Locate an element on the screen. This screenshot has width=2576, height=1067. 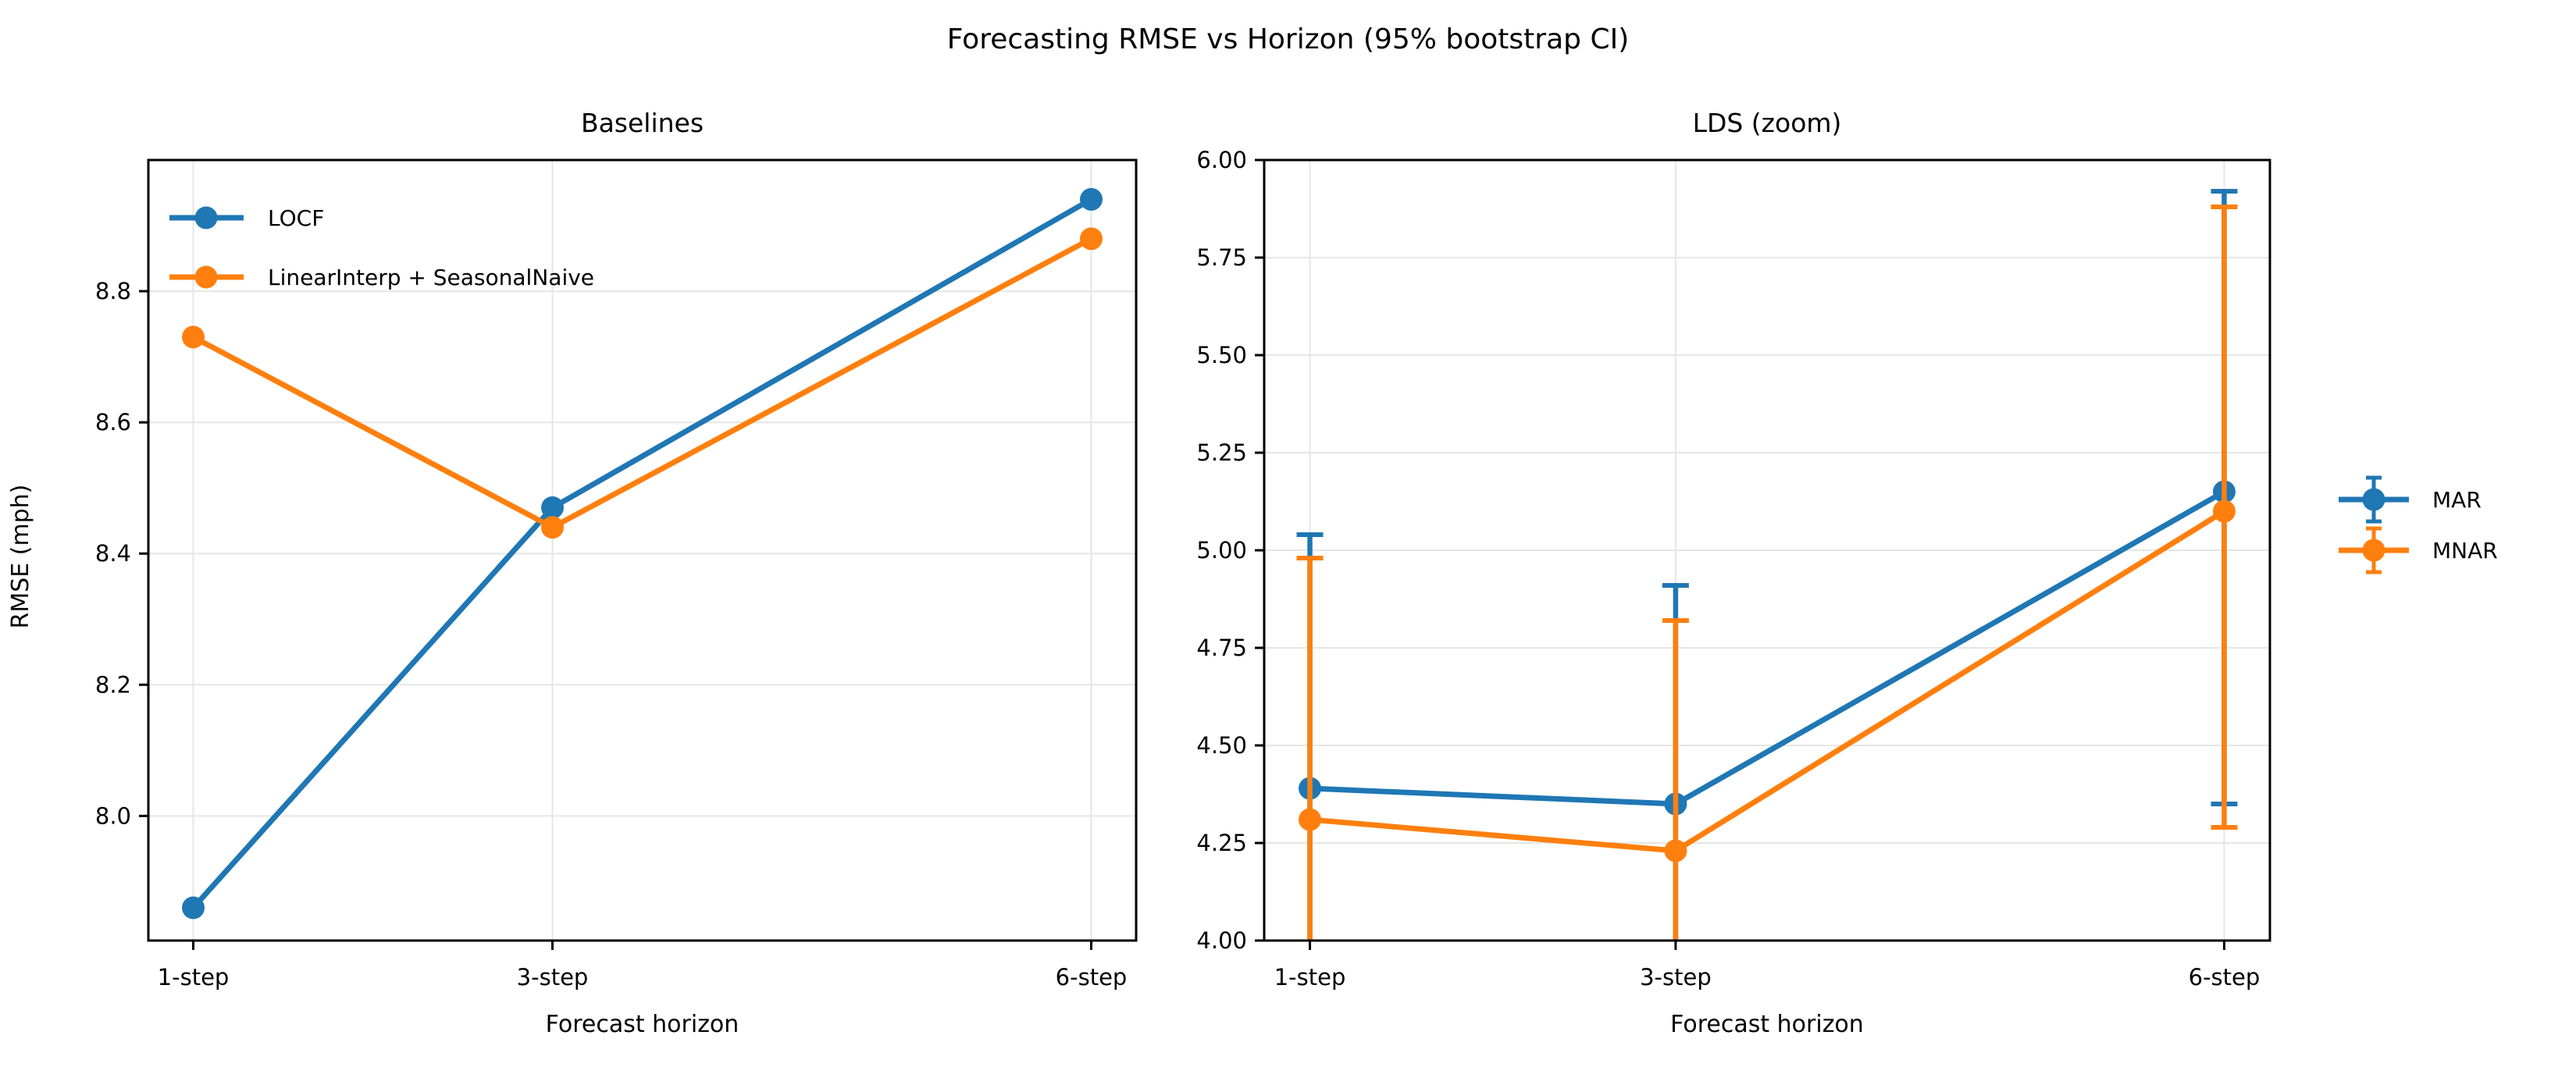
y-tick-label: 8.2 is located at coordinates (113, 684).